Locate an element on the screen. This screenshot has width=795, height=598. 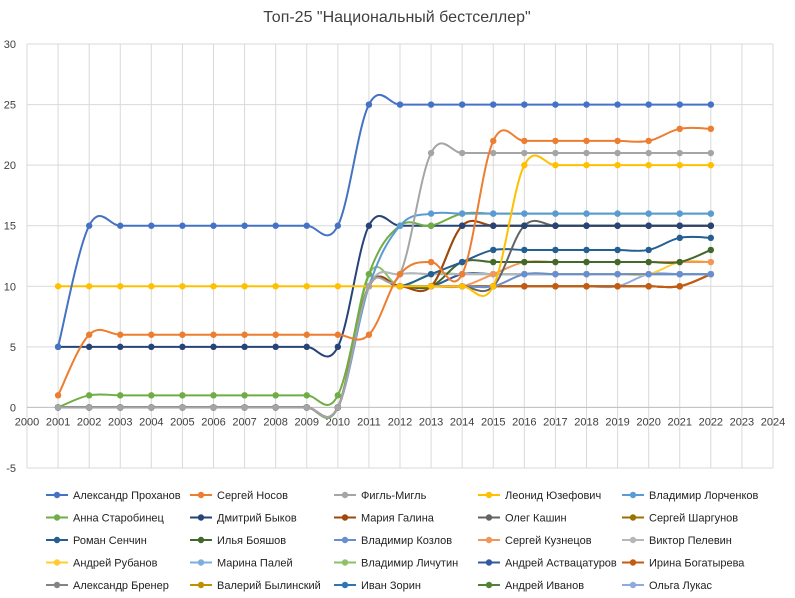
x-tick-label: 2022 is located at coordinates (711, 422).